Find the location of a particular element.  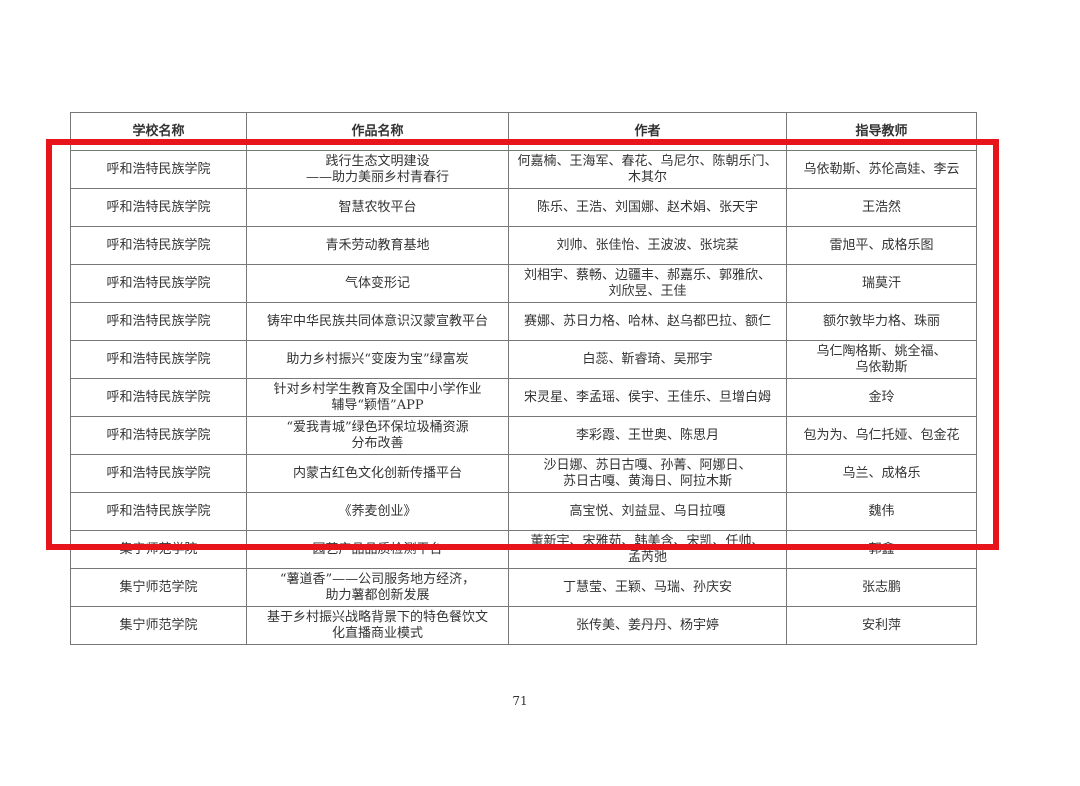

cell-authors: 陈乐、王浩、刘国娜、赵术娟、张天宇 is located at coordinates (647, 207).